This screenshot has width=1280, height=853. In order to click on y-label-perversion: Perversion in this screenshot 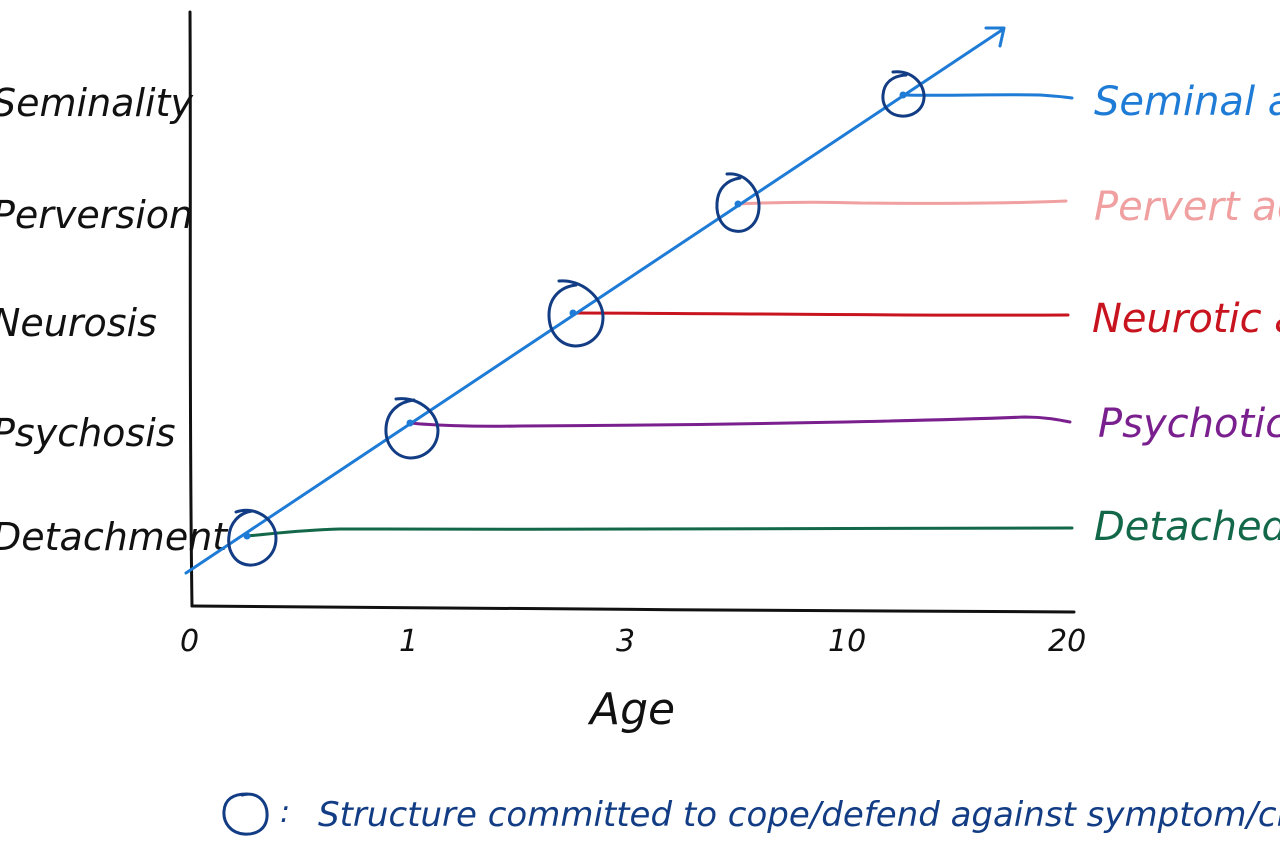, I will do `click(96, 215)`.